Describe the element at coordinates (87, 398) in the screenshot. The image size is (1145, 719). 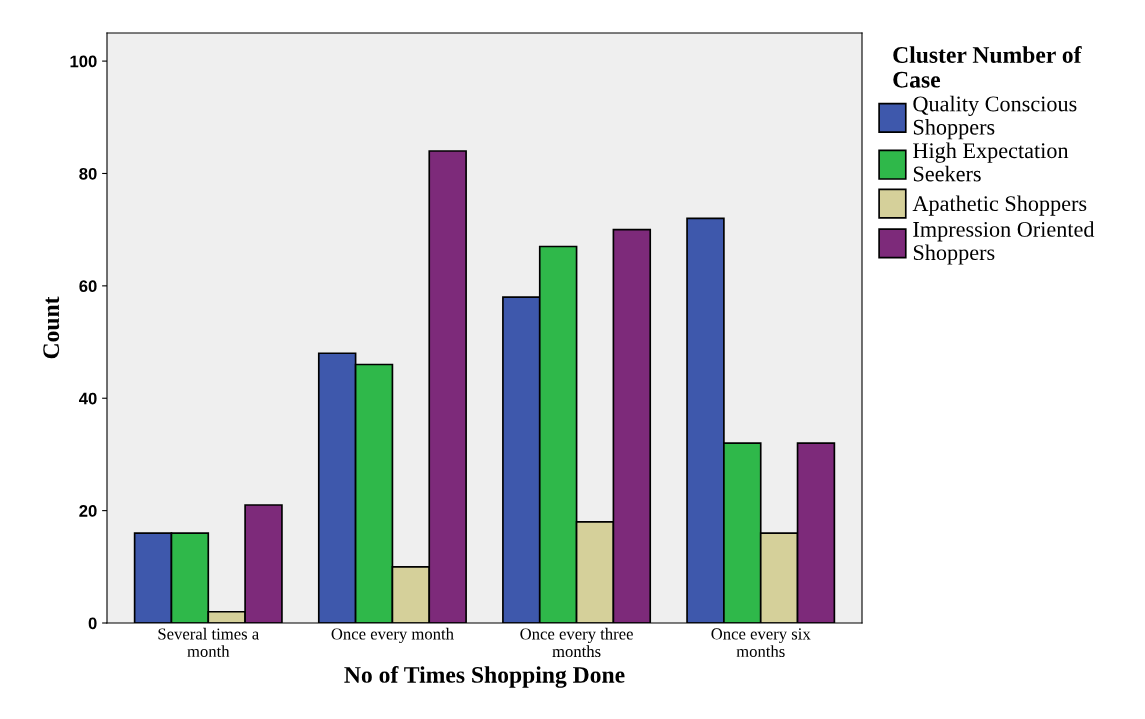
I see `y-tick-label: 40` at that location.